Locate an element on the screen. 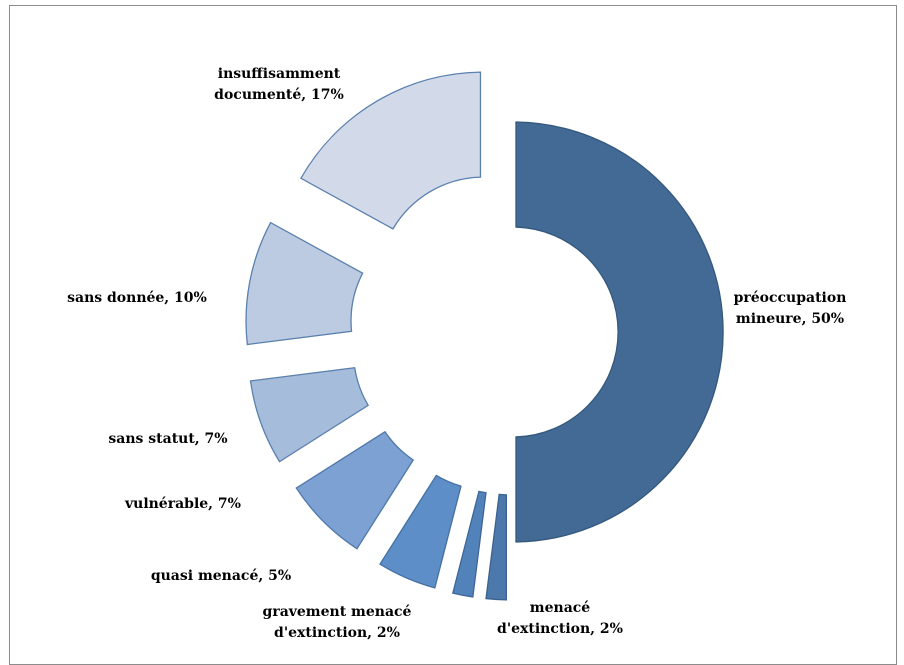 Image resolution: width=904 pixels, height=665 pixels. slice-label: préoccupation mineure, 50% is located at coordinates (790, 308).